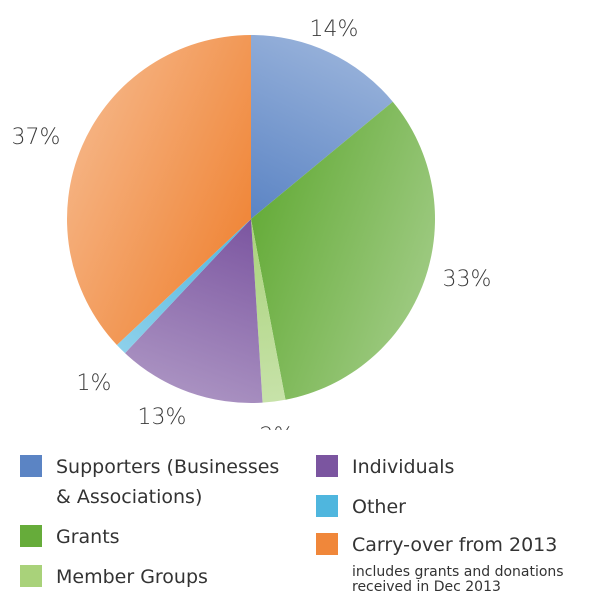  Describe the element at coordinates (327, 466) in the screenshot. I see `legend-swatch-individuals` at that location.